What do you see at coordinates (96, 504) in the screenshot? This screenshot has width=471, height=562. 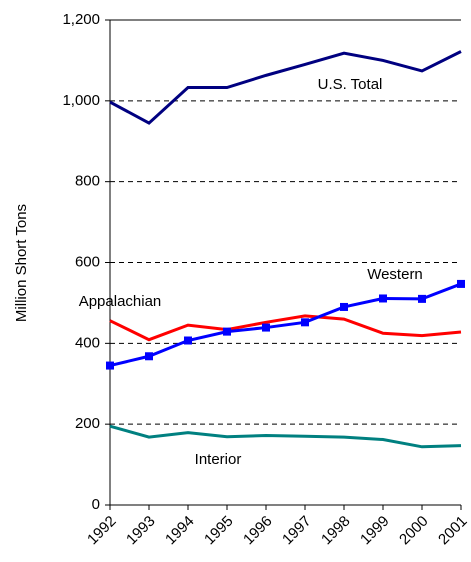 I see `y-tick-label: 0` at bounding box center [96, 504].